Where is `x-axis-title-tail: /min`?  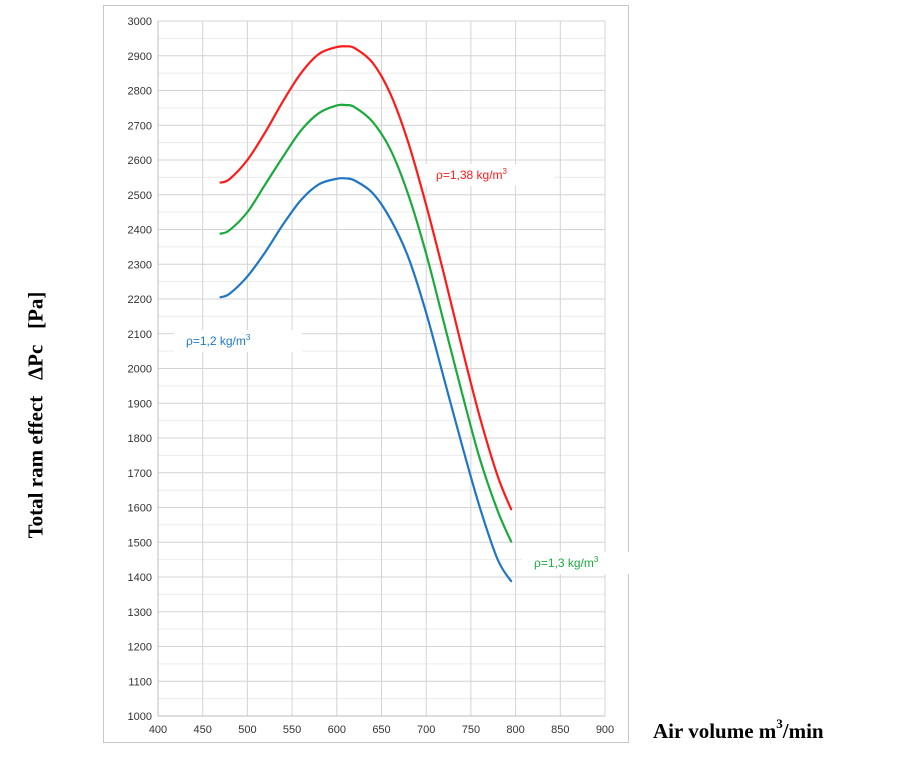 x-axis-title-tail: /min is located at coordinates (803, 731).